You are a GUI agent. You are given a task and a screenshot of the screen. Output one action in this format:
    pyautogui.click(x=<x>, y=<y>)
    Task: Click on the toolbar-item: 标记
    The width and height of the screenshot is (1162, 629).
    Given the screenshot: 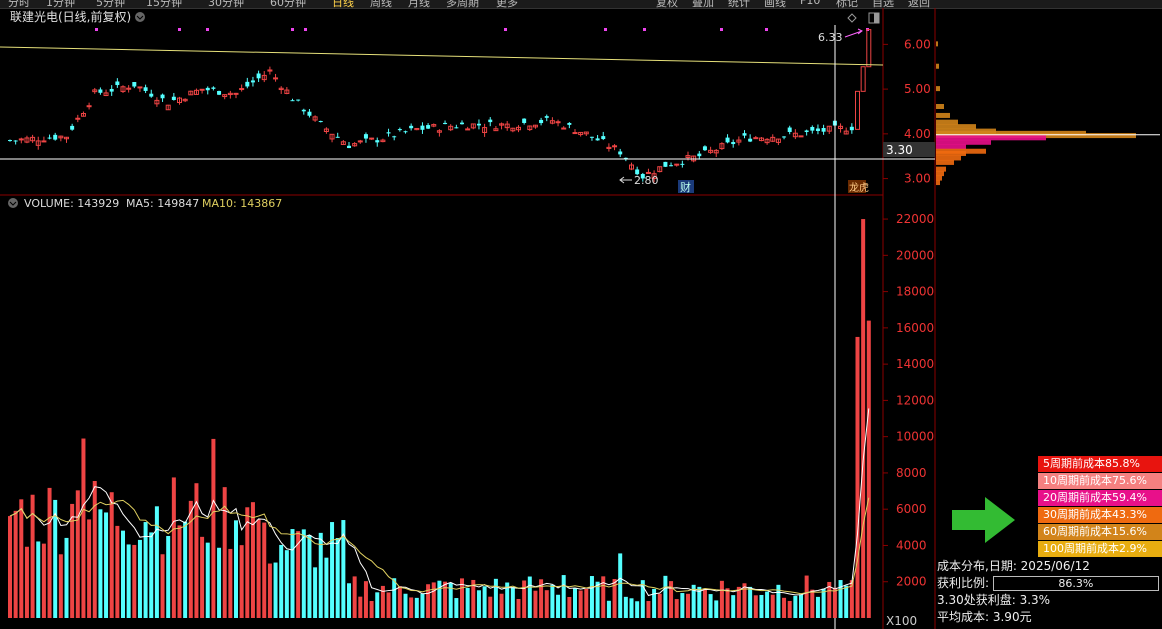 What is the action you would take?
    pyautogui.click(x=847, y=4)
    